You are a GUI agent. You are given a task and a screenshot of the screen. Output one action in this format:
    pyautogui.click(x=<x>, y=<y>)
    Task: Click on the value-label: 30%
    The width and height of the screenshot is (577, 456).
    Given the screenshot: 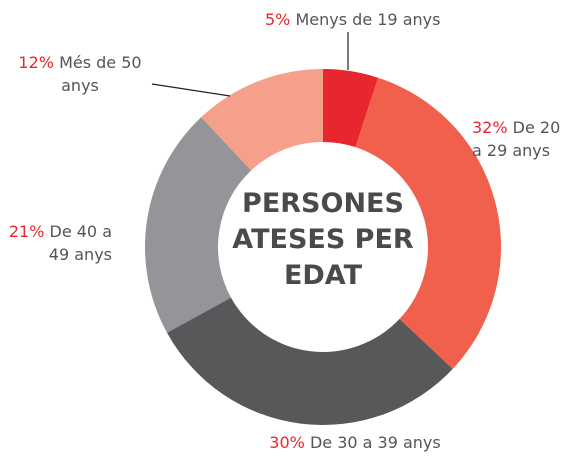 What is the action you would take?
    pyautogui.click(x=287, y=442)
    